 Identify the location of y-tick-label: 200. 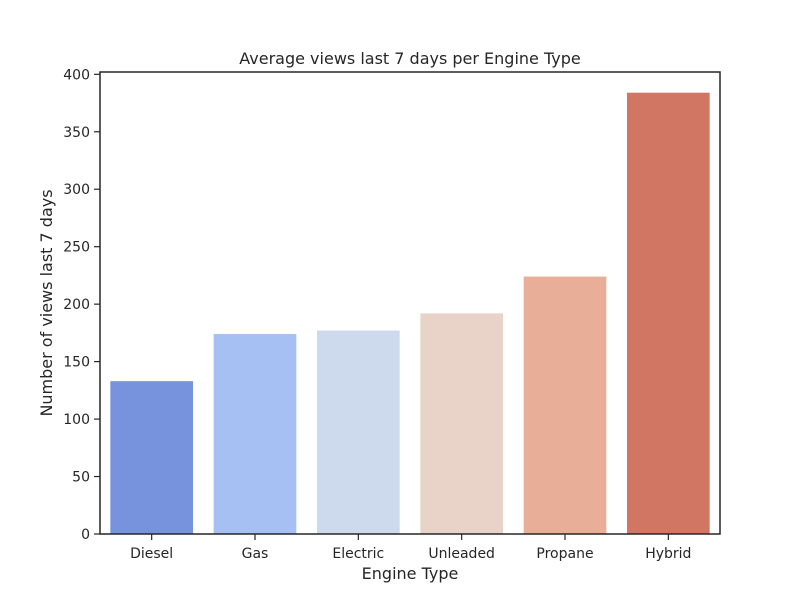
(76, 305).